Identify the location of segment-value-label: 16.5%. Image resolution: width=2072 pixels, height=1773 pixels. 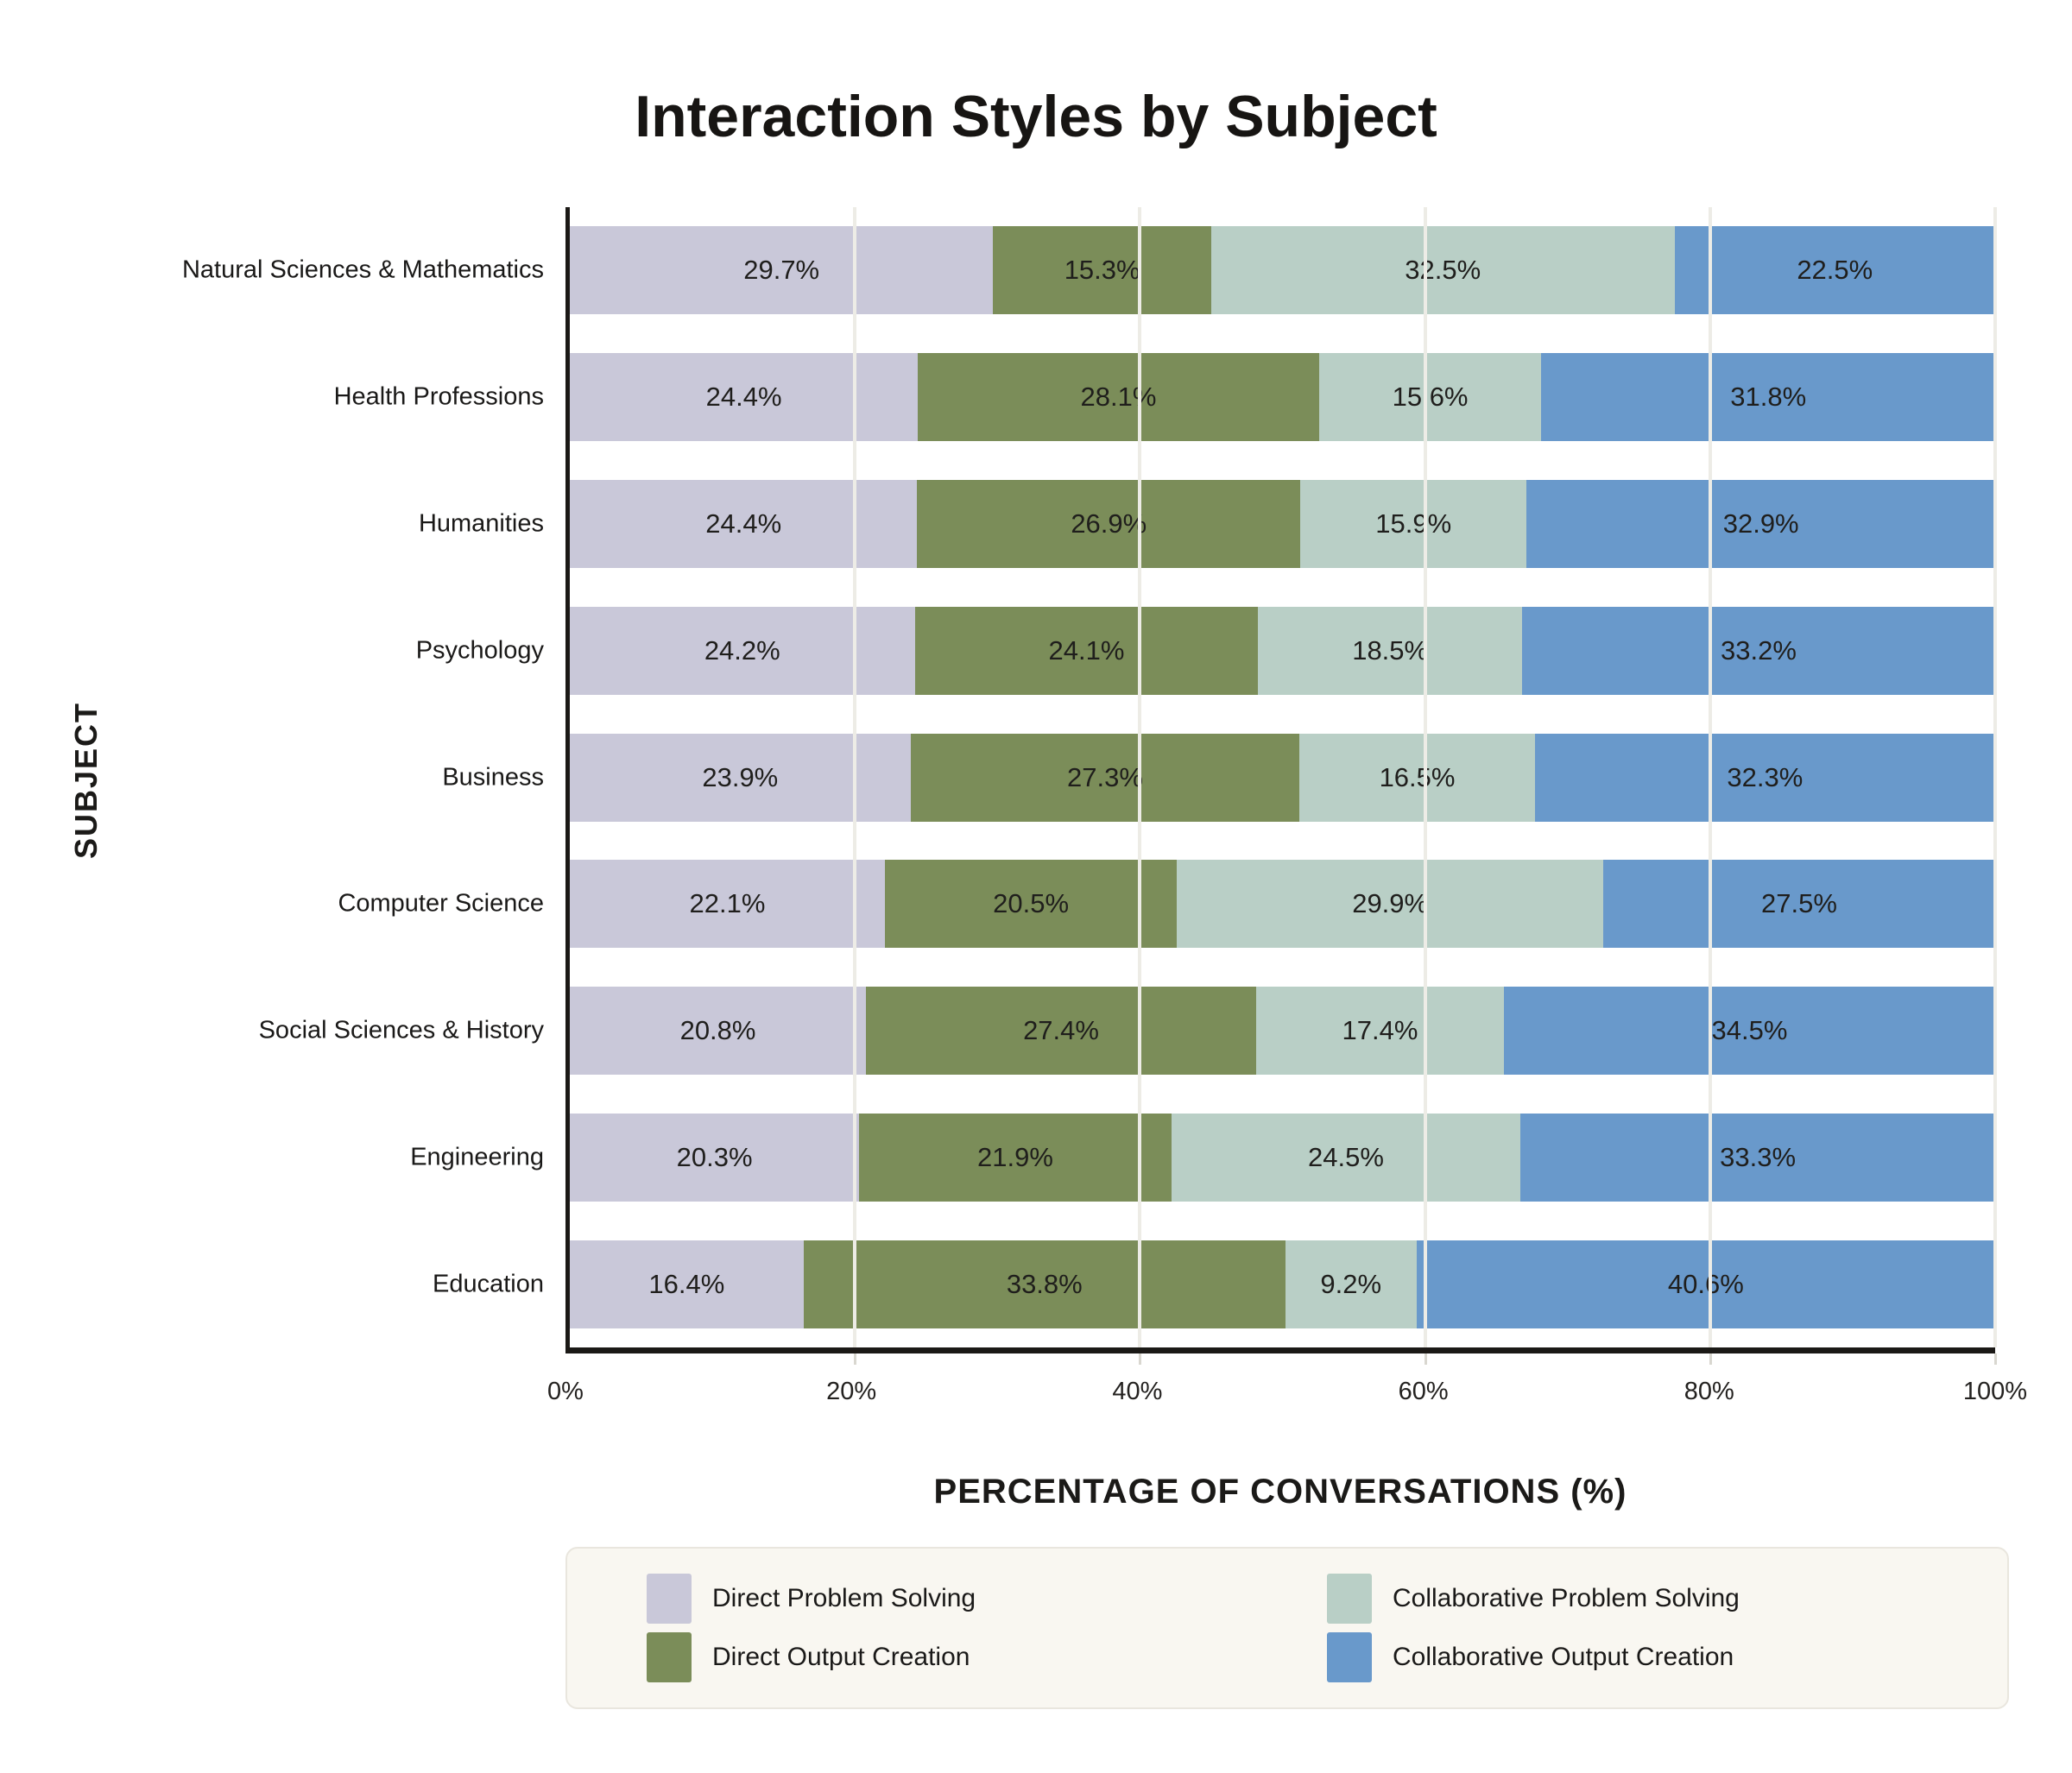
(1417, 776).